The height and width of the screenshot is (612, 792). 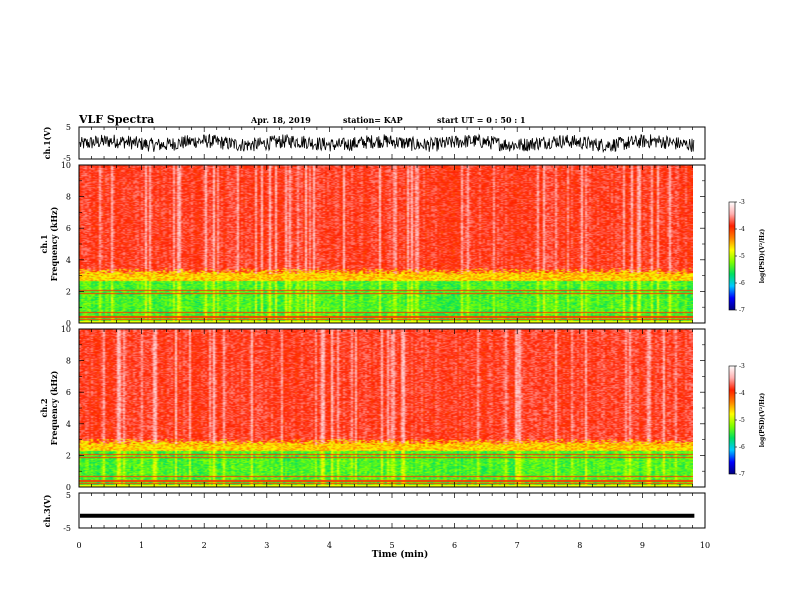 I want to click on x-tick-label: 9, so click(x=642, y=545).